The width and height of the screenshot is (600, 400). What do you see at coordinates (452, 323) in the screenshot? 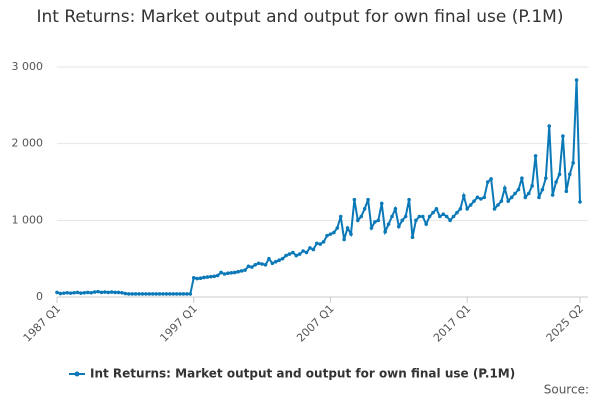
I see `x-tick-label: 2017 Q1` at bounding box center [452, 323].